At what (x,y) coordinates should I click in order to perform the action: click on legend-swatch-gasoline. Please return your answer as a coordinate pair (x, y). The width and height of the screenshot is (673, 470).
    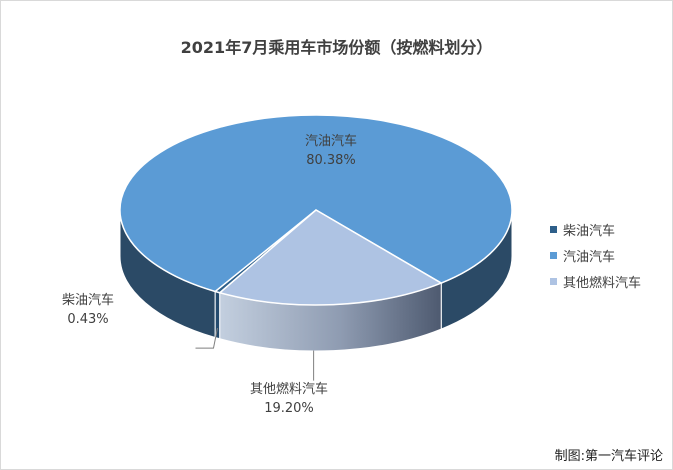
    Looking at the image, I should click on (553, 255).